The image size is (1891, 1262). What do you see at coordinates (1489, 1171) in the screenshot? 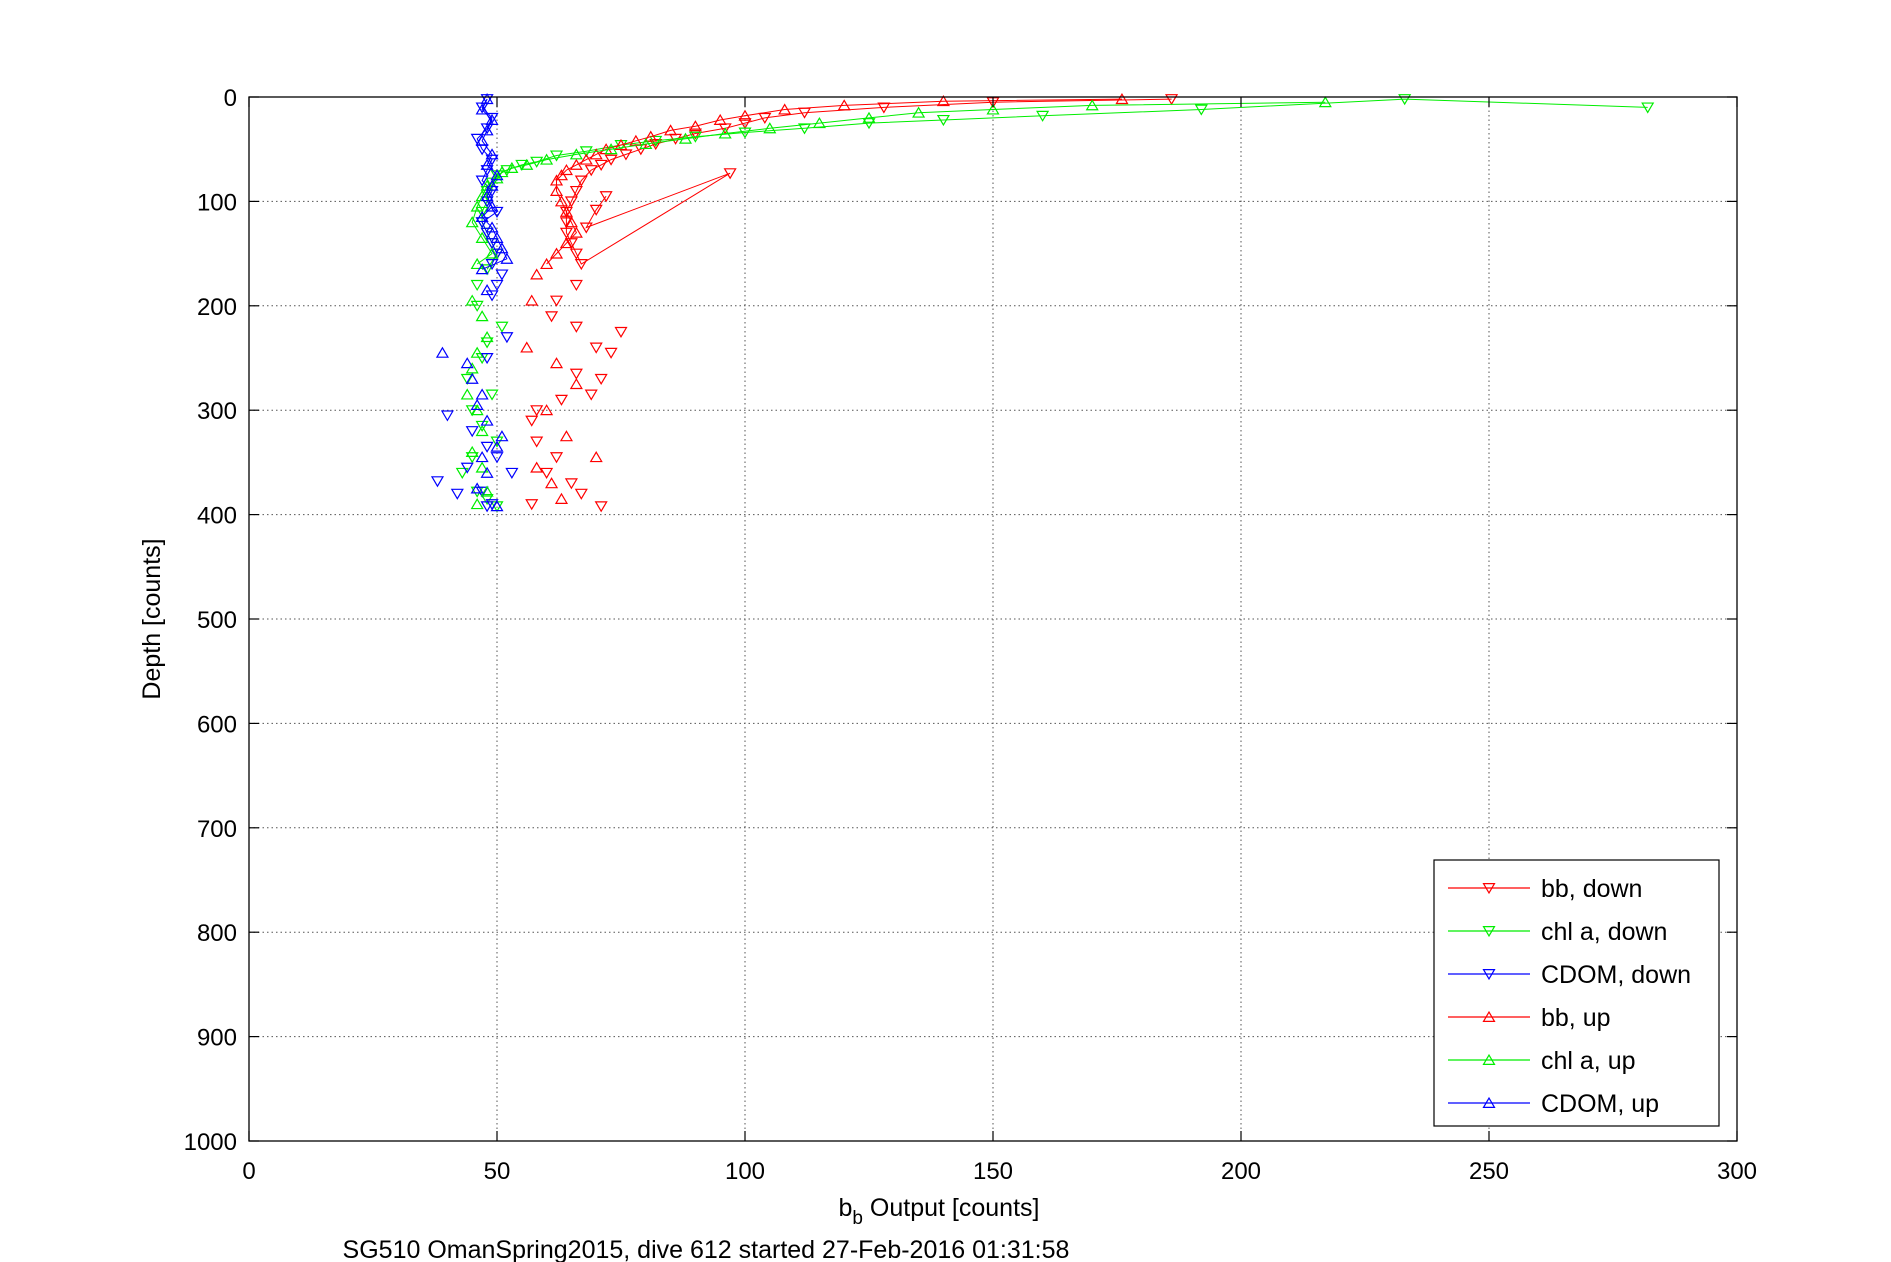
I see `x-tick-label: 250` at bounding box center [1489, 1171].